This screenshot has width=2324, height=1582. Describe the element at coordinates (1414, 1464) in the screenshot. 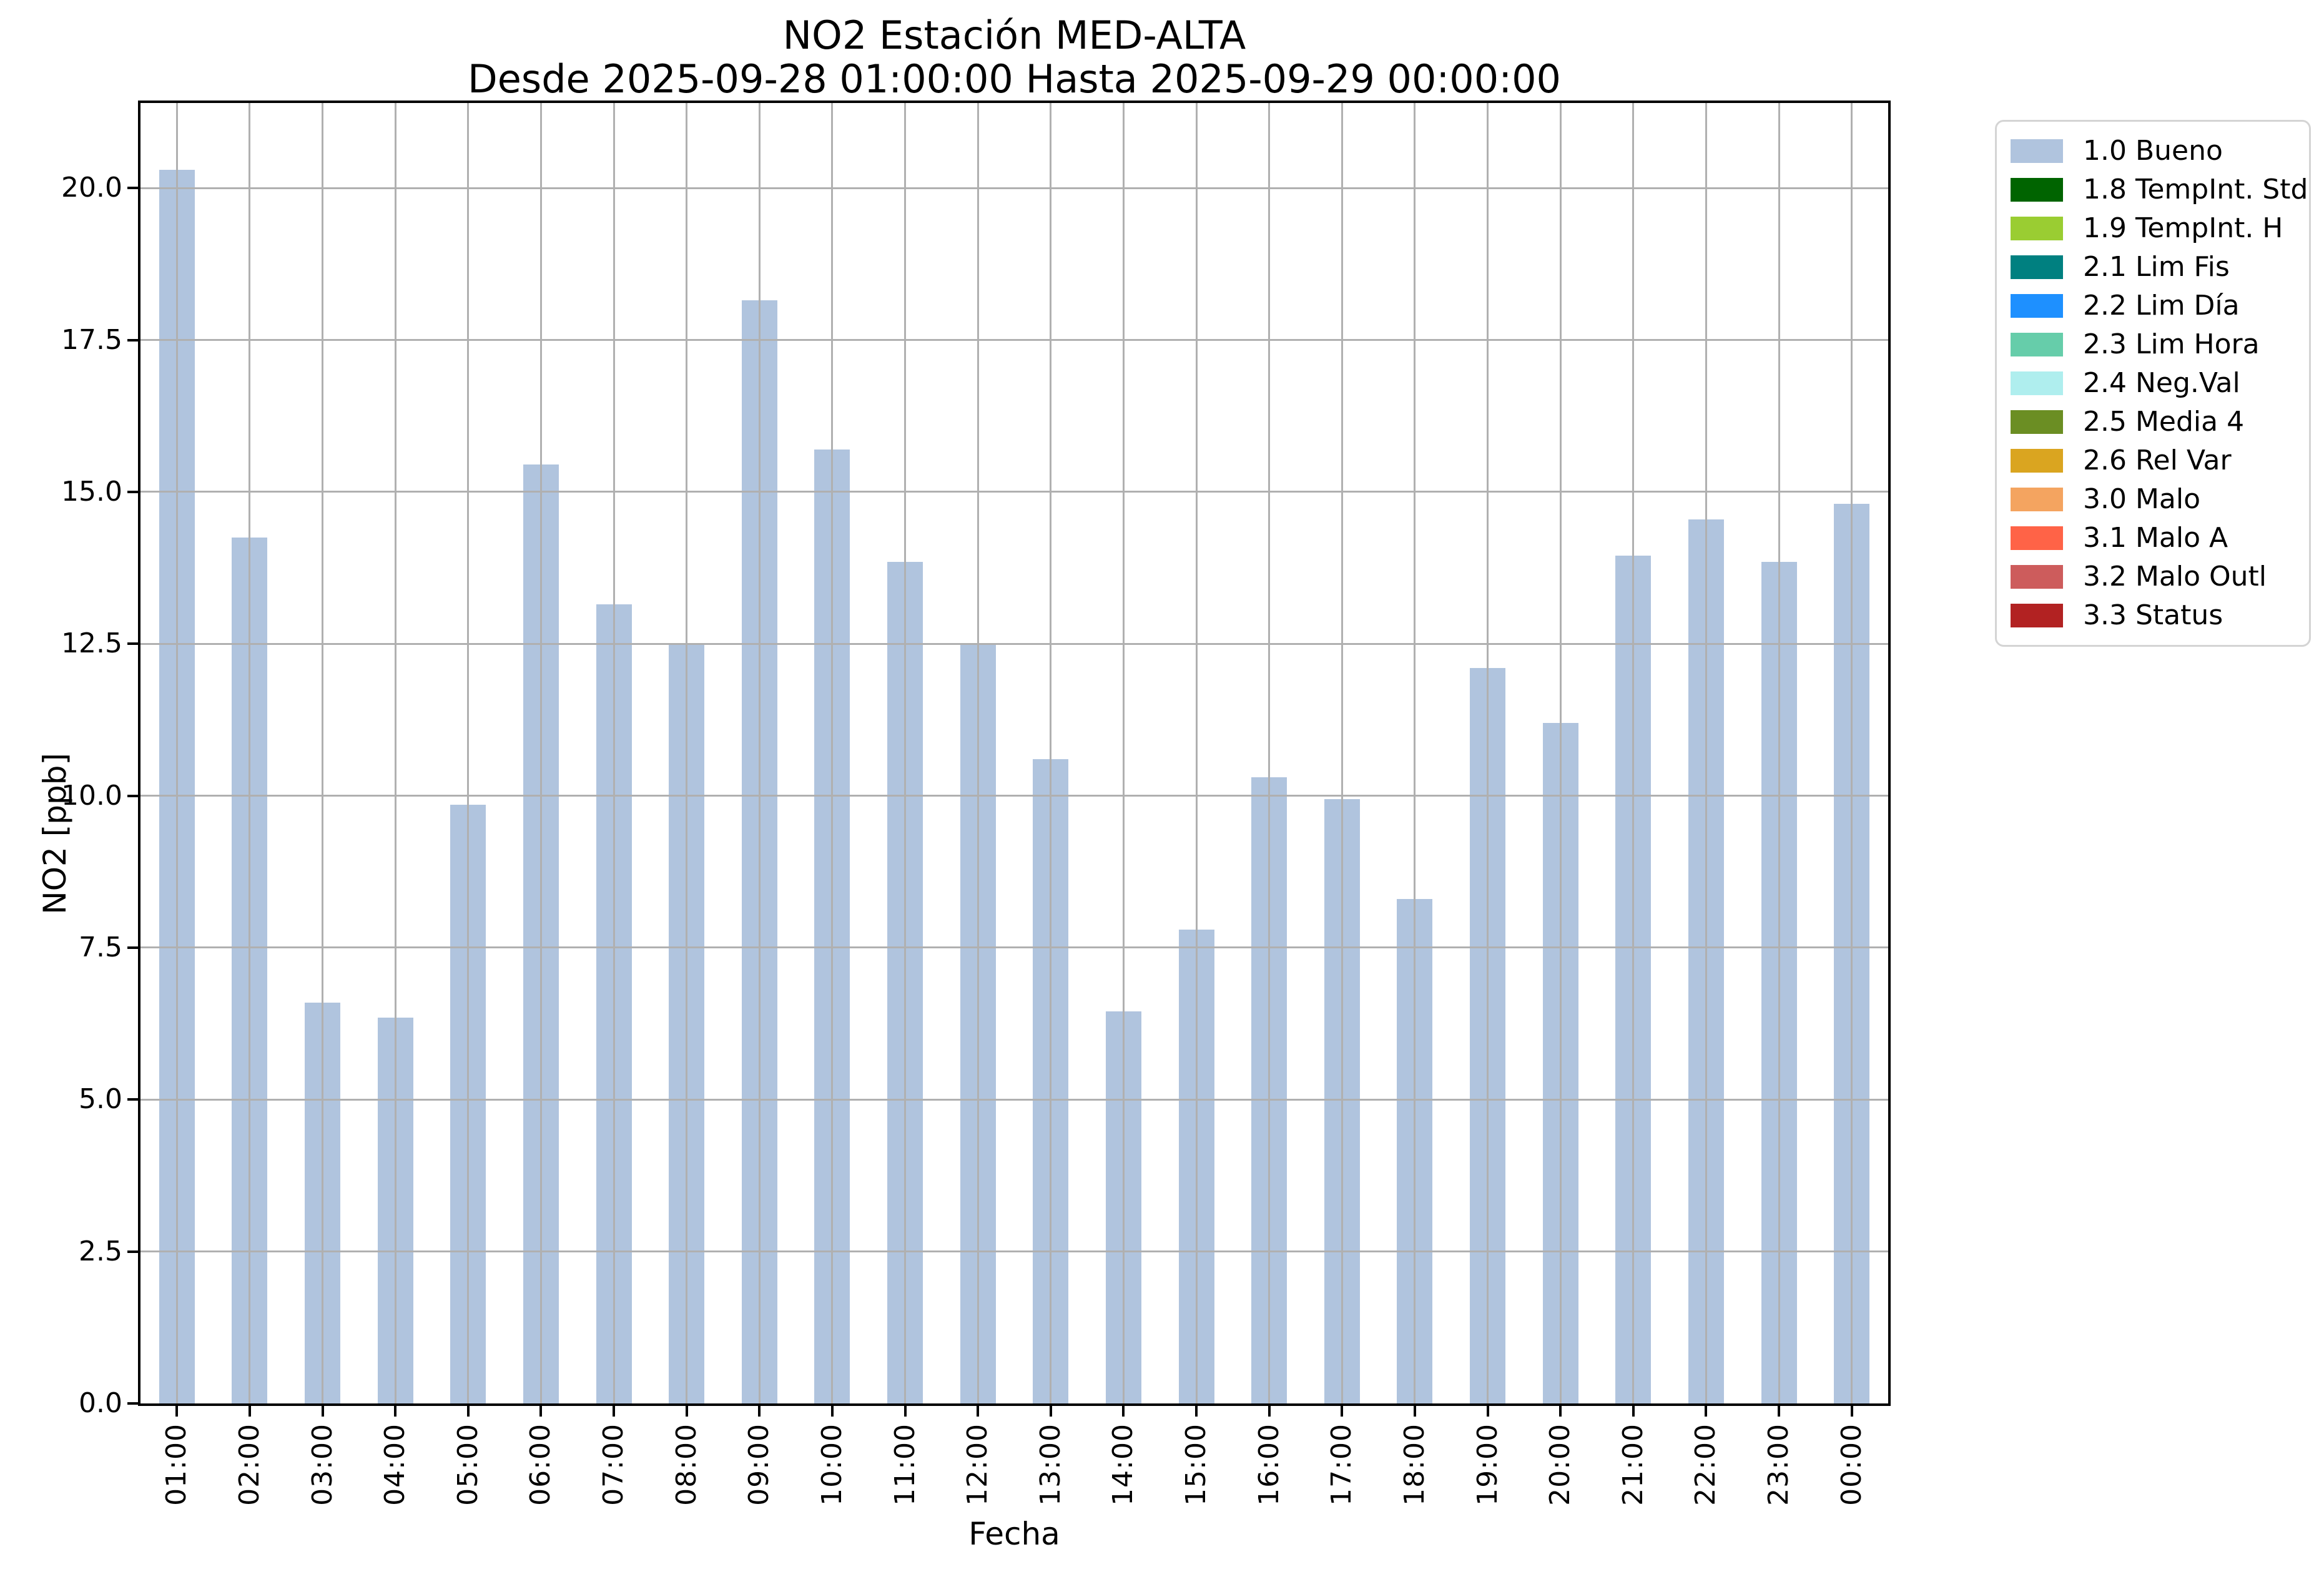

I see `x-tick-label: 18:00` at that location.